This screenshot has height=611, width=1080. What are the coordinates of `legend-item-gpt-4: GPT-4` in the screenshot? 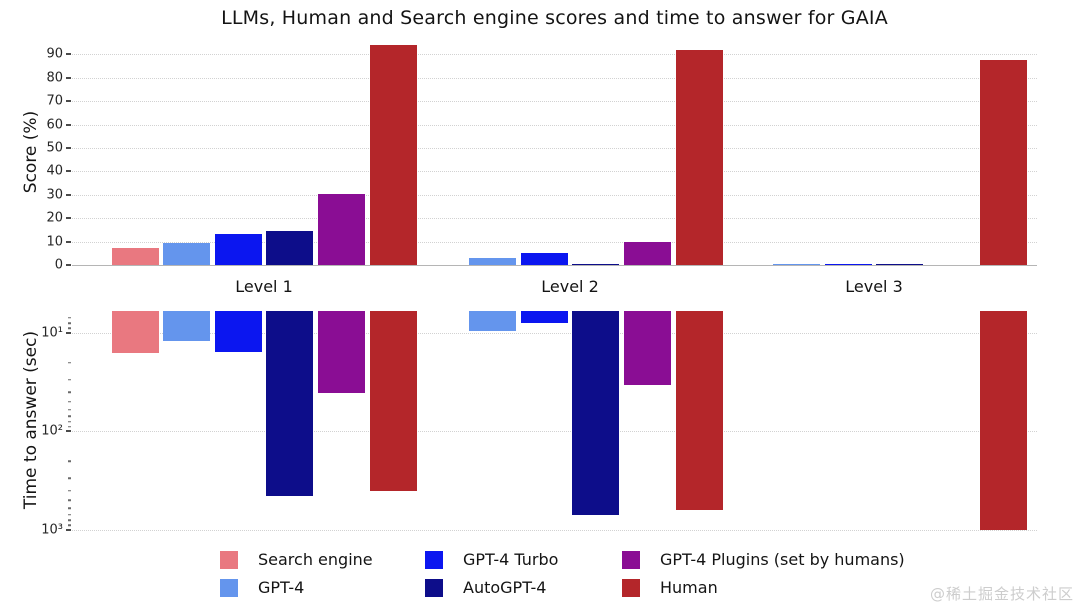 It's located at (262, 587).